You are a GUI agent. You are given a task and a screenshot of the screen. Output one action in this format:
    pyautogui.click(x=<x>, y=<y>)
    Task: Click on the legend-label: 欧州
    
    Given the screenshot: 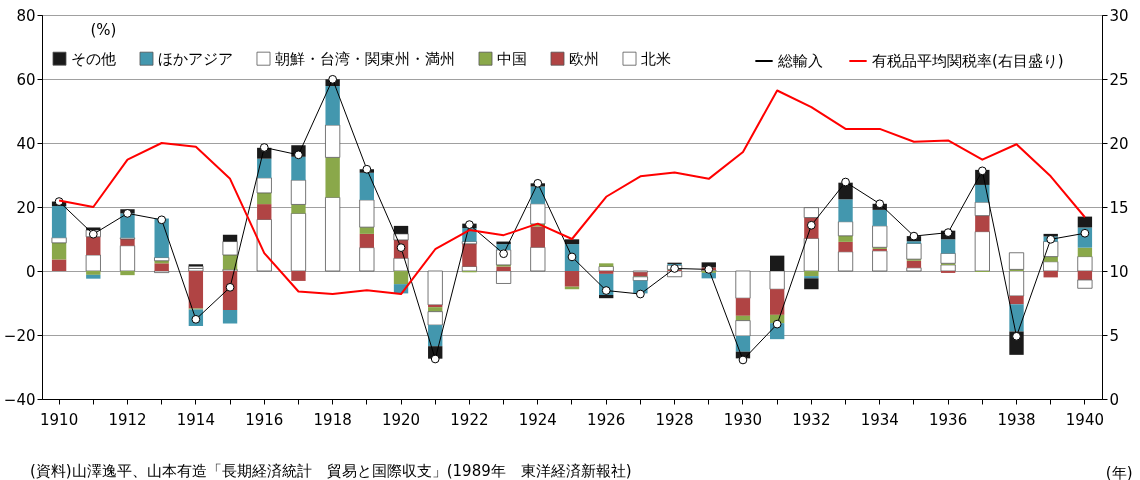 What is the action you would take?
    pyautogui.click(x=584, y=58)
    